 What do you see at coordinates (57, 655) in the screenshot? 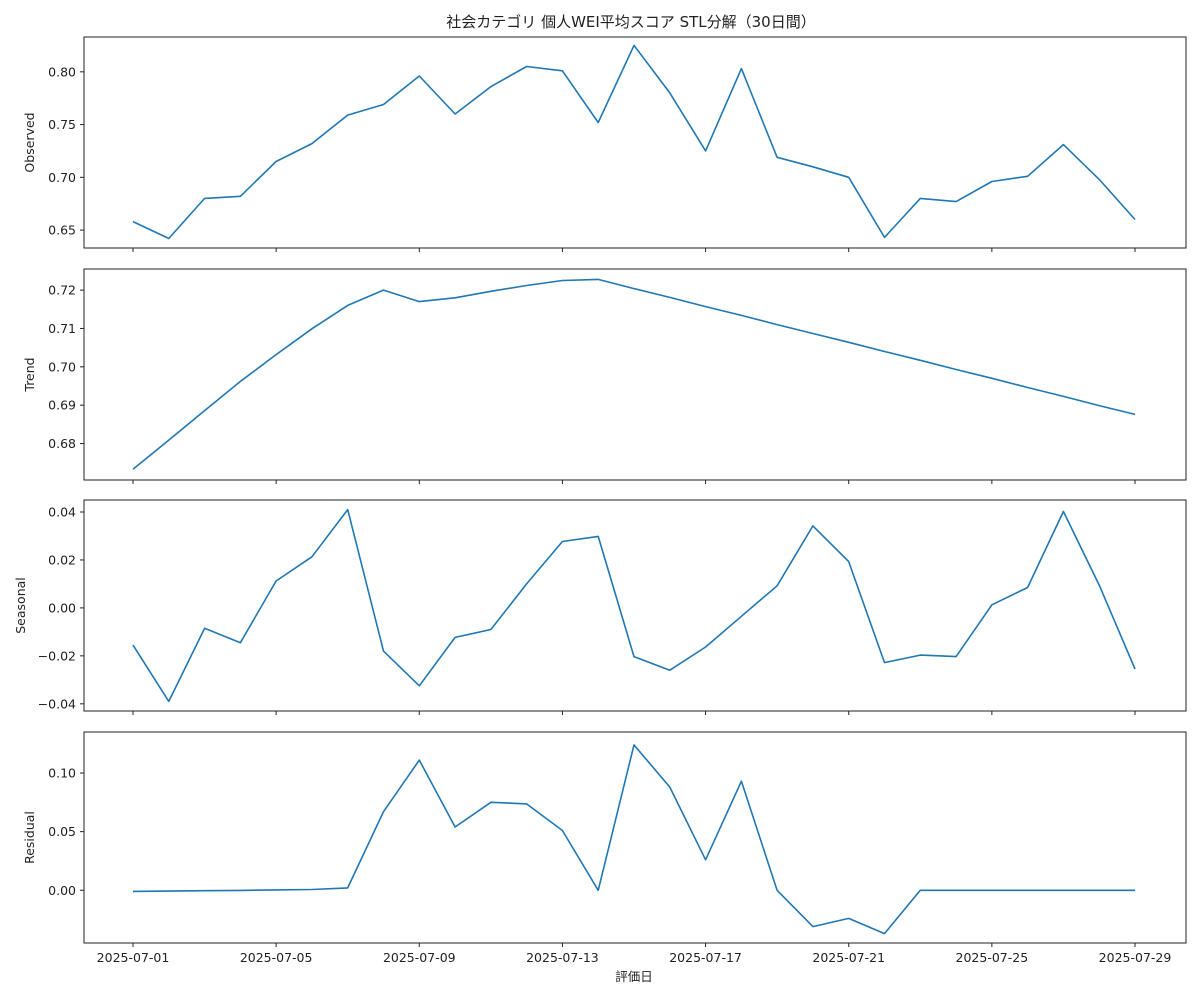
I see `seasonal-ytick-label: −0.02` at bounding box center [57, 655].